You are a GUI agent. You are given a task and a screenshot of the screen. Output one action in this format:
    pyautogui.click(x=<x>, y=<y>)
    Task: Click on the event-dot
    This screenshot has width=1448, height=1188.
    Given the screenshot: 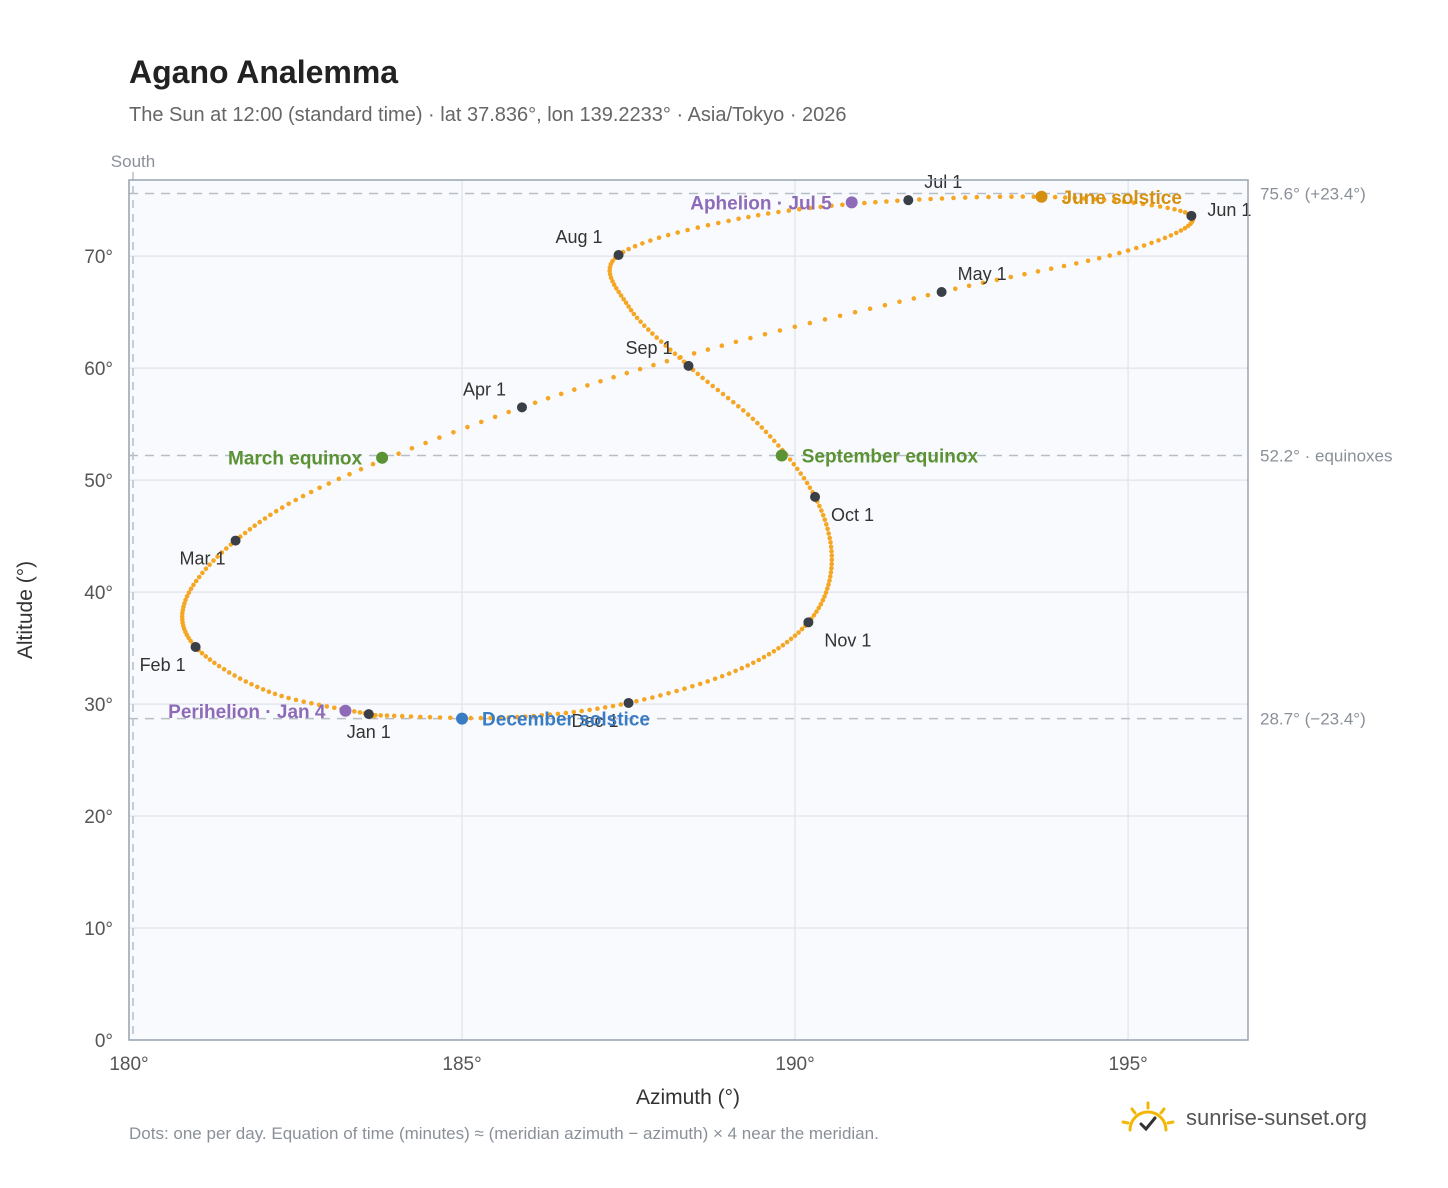 What is the action you would take?
    pyautogui.click(x=781, y=455)
    